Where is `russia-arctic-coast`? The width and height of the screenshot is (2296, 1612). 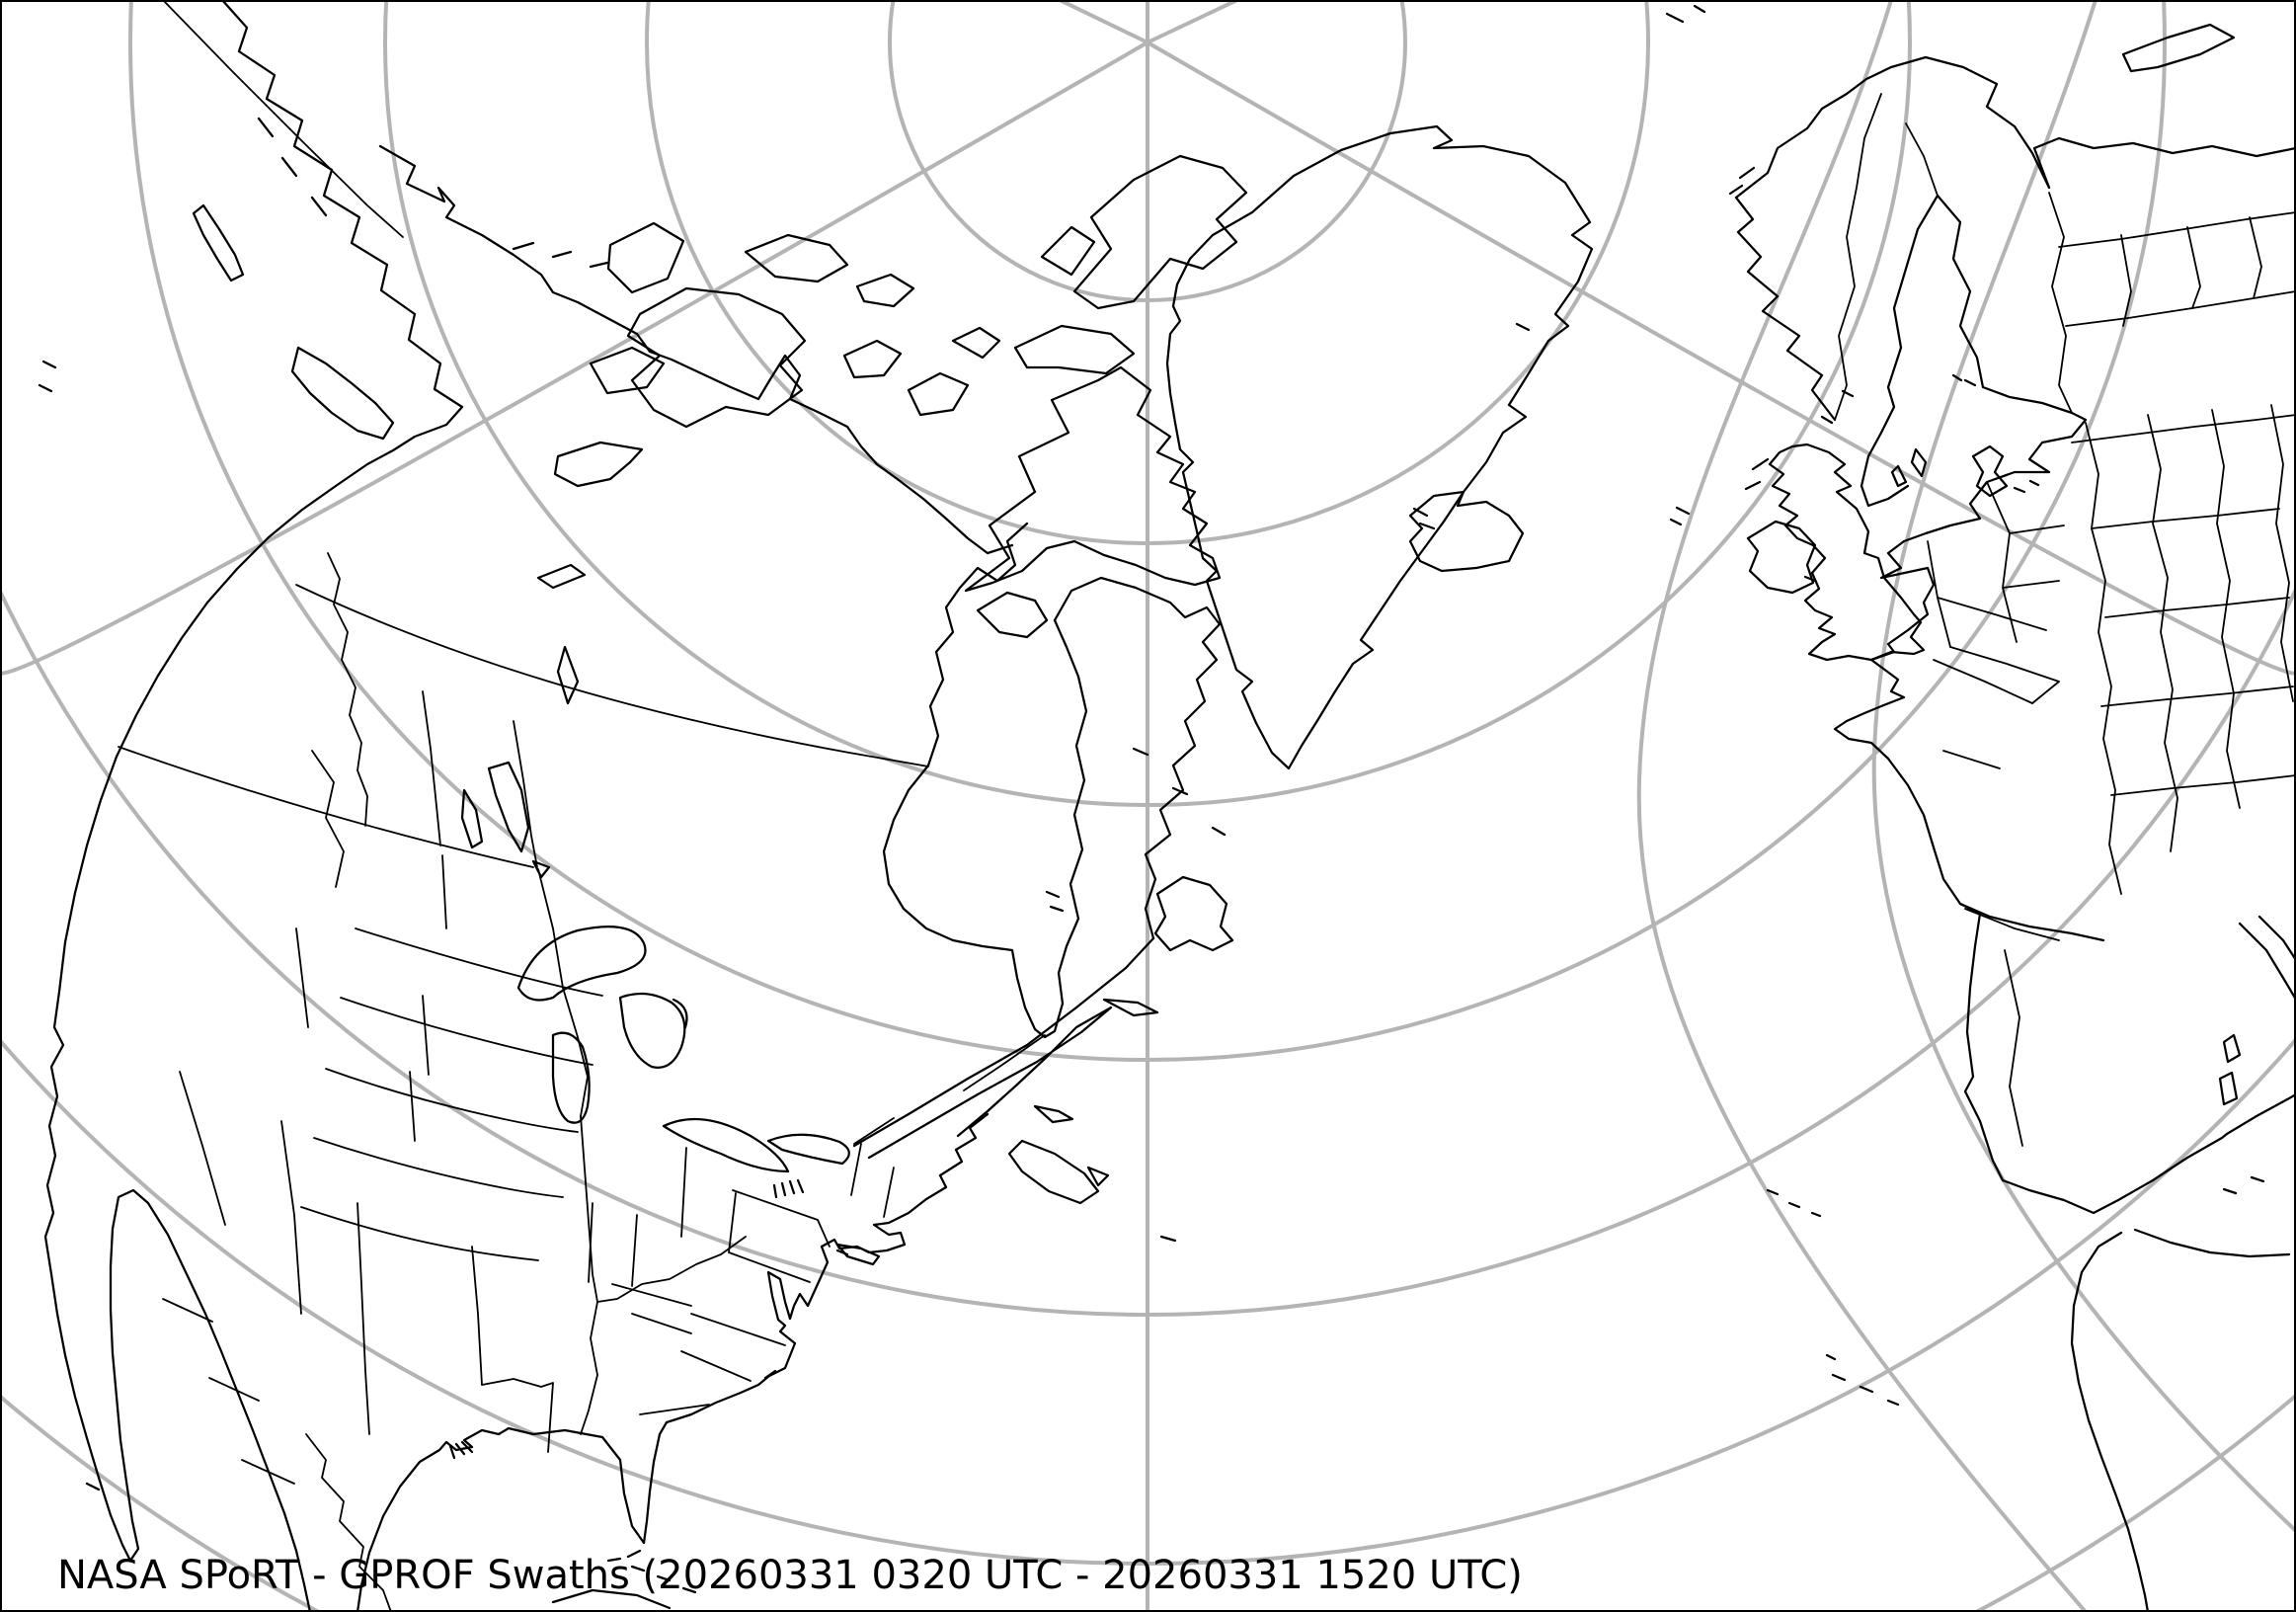 russia-arctic-coast is located at coordinates (2164, 163).